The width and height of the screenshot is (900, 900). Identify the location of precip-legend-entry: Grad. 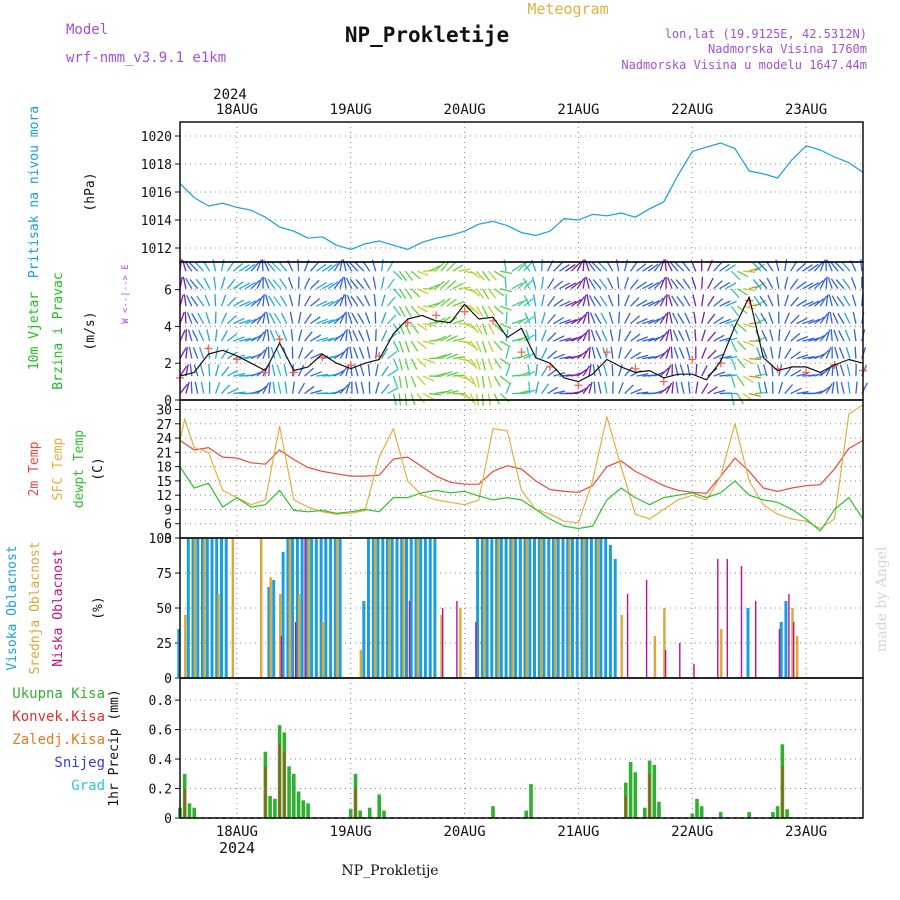
(88, 786).